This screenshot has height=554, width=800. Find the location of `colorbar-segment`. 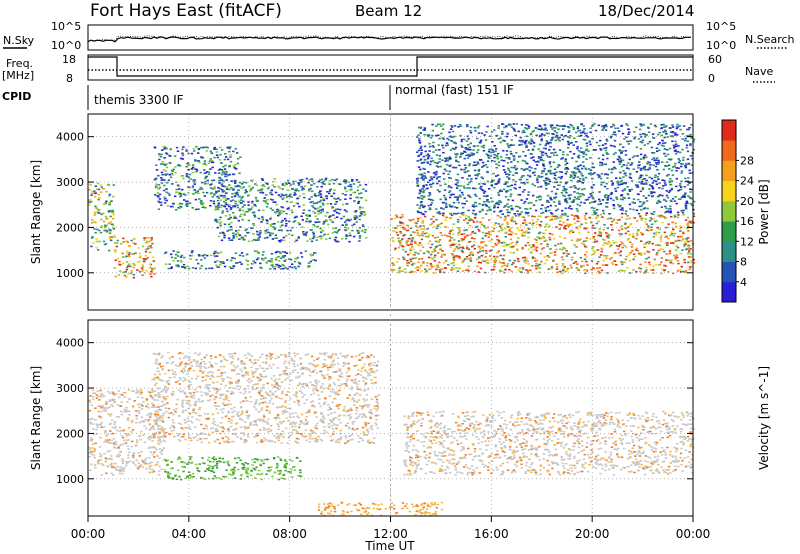

colorbar-segment is located at coordinates (729, 231).